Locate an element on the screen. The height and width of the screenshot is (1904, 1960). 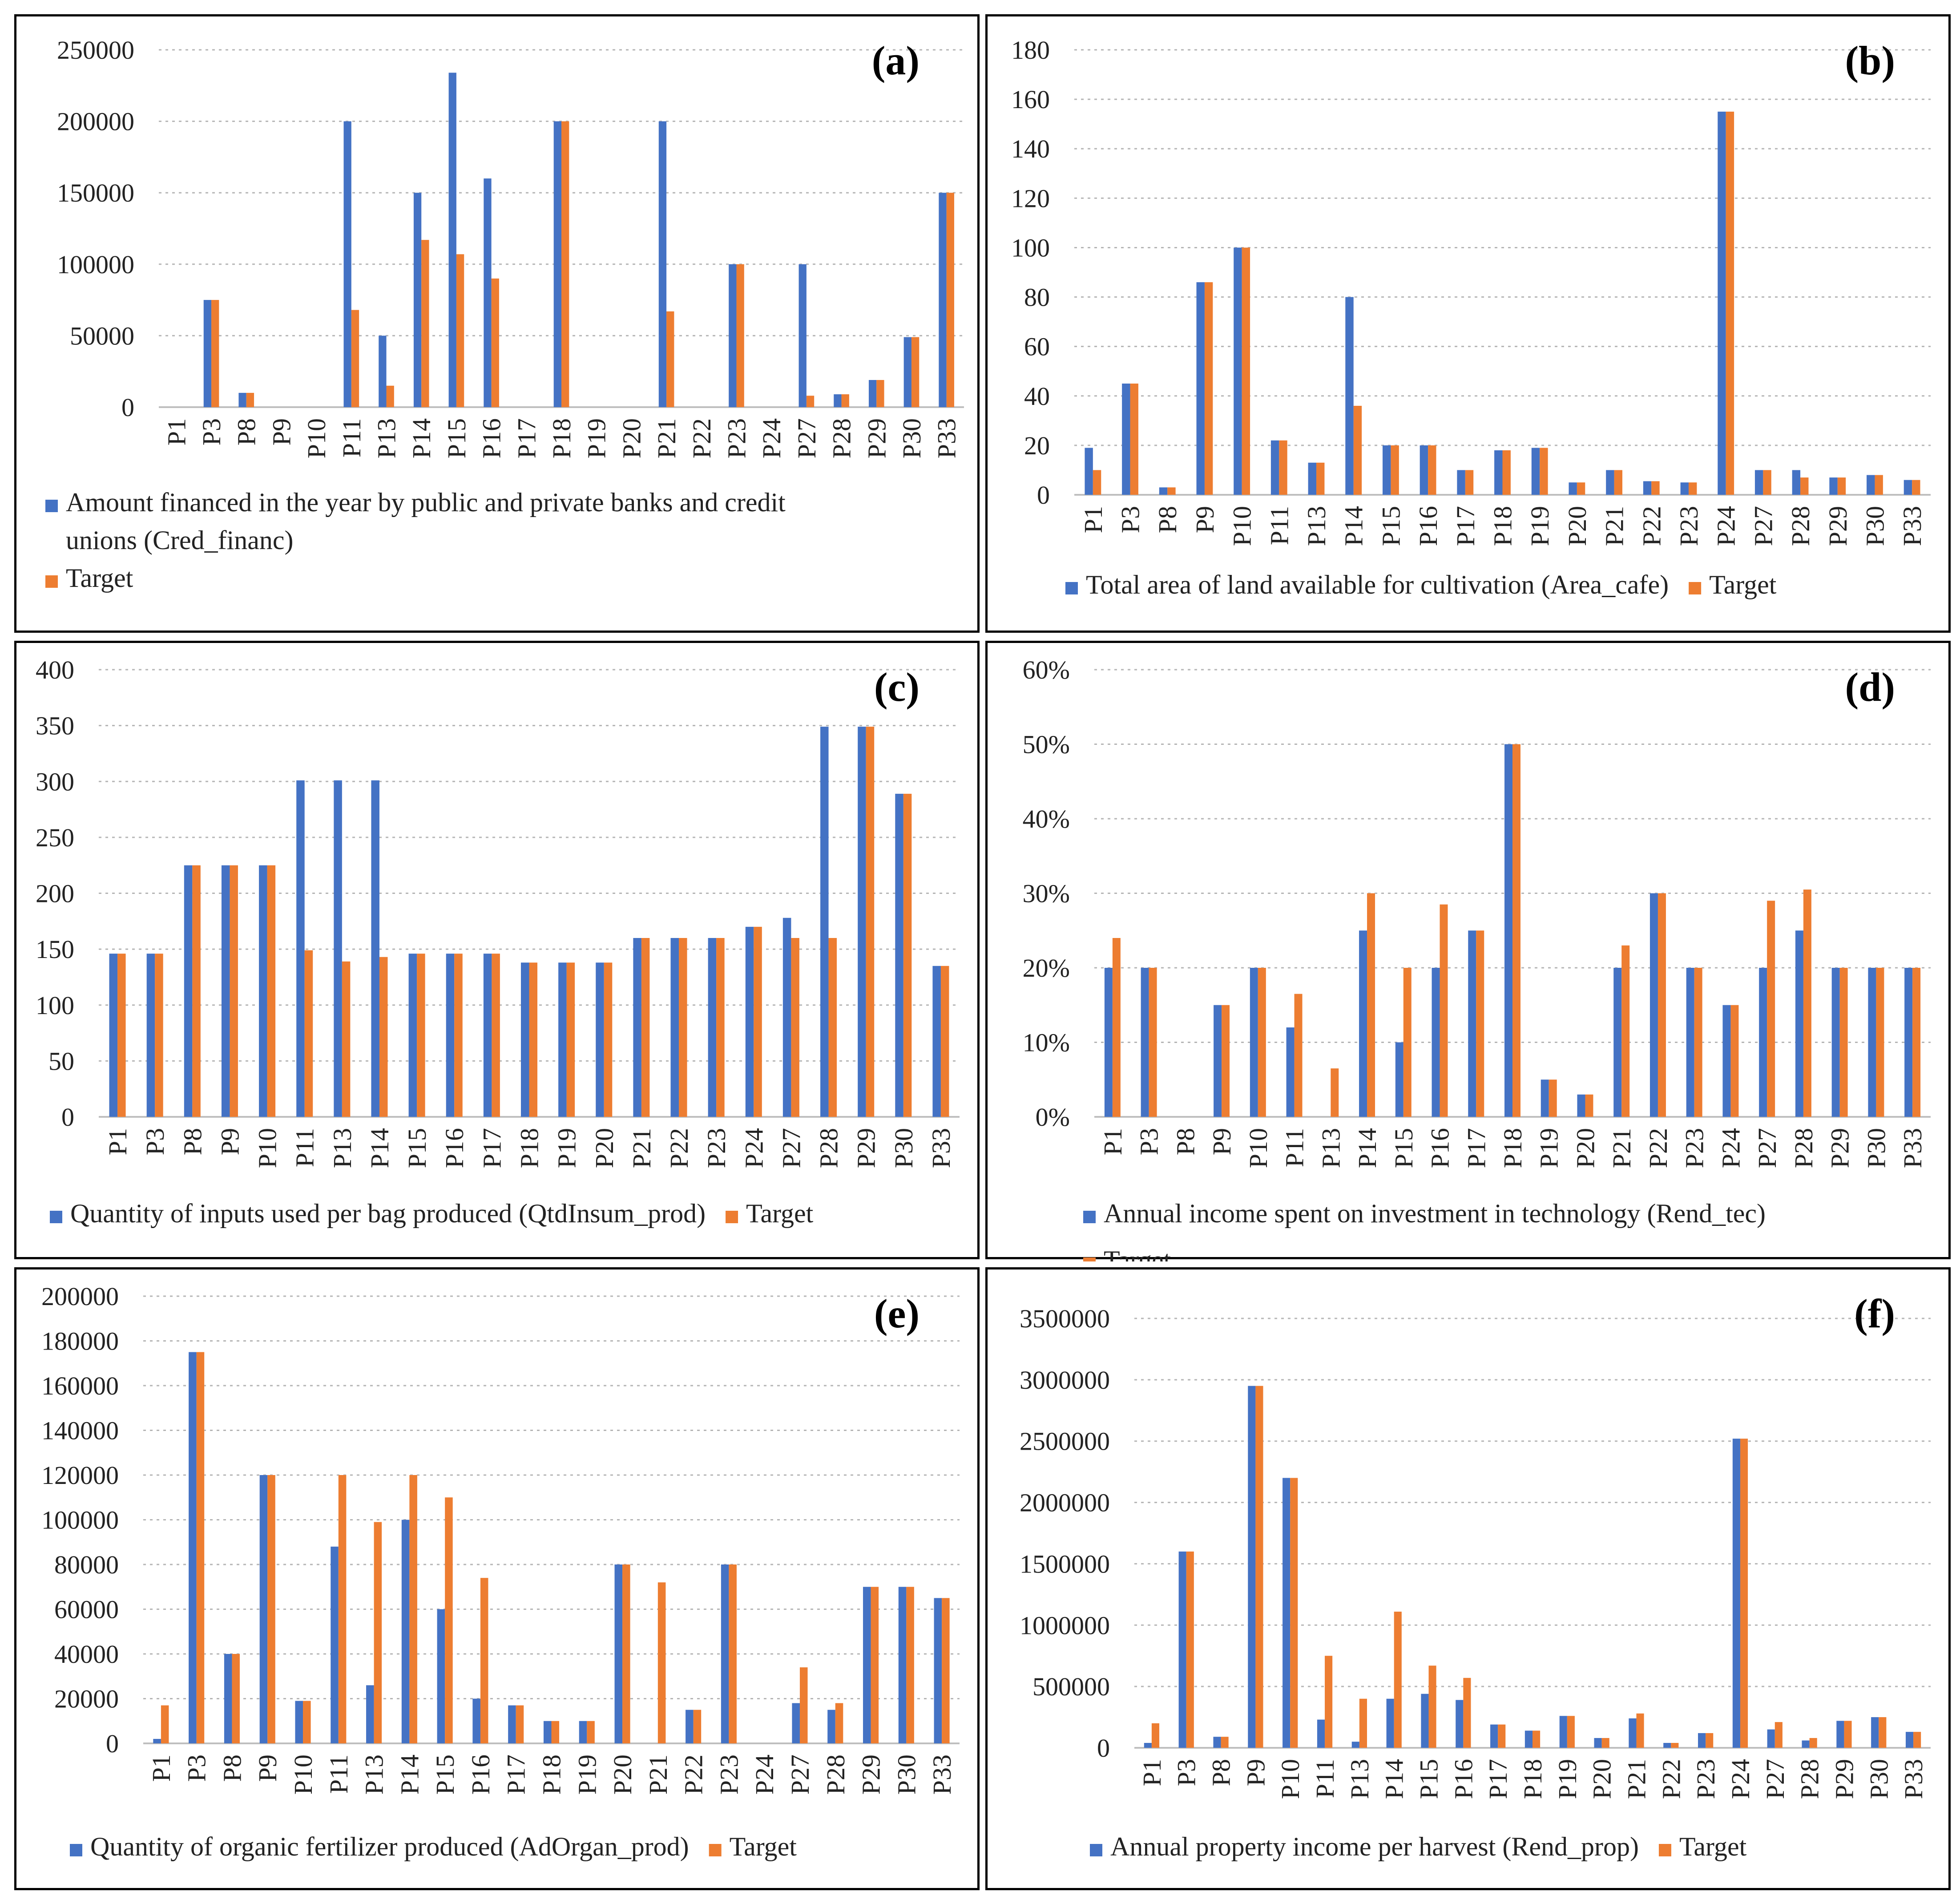
panel-label: (d) is located at coordinates (1870, 687).